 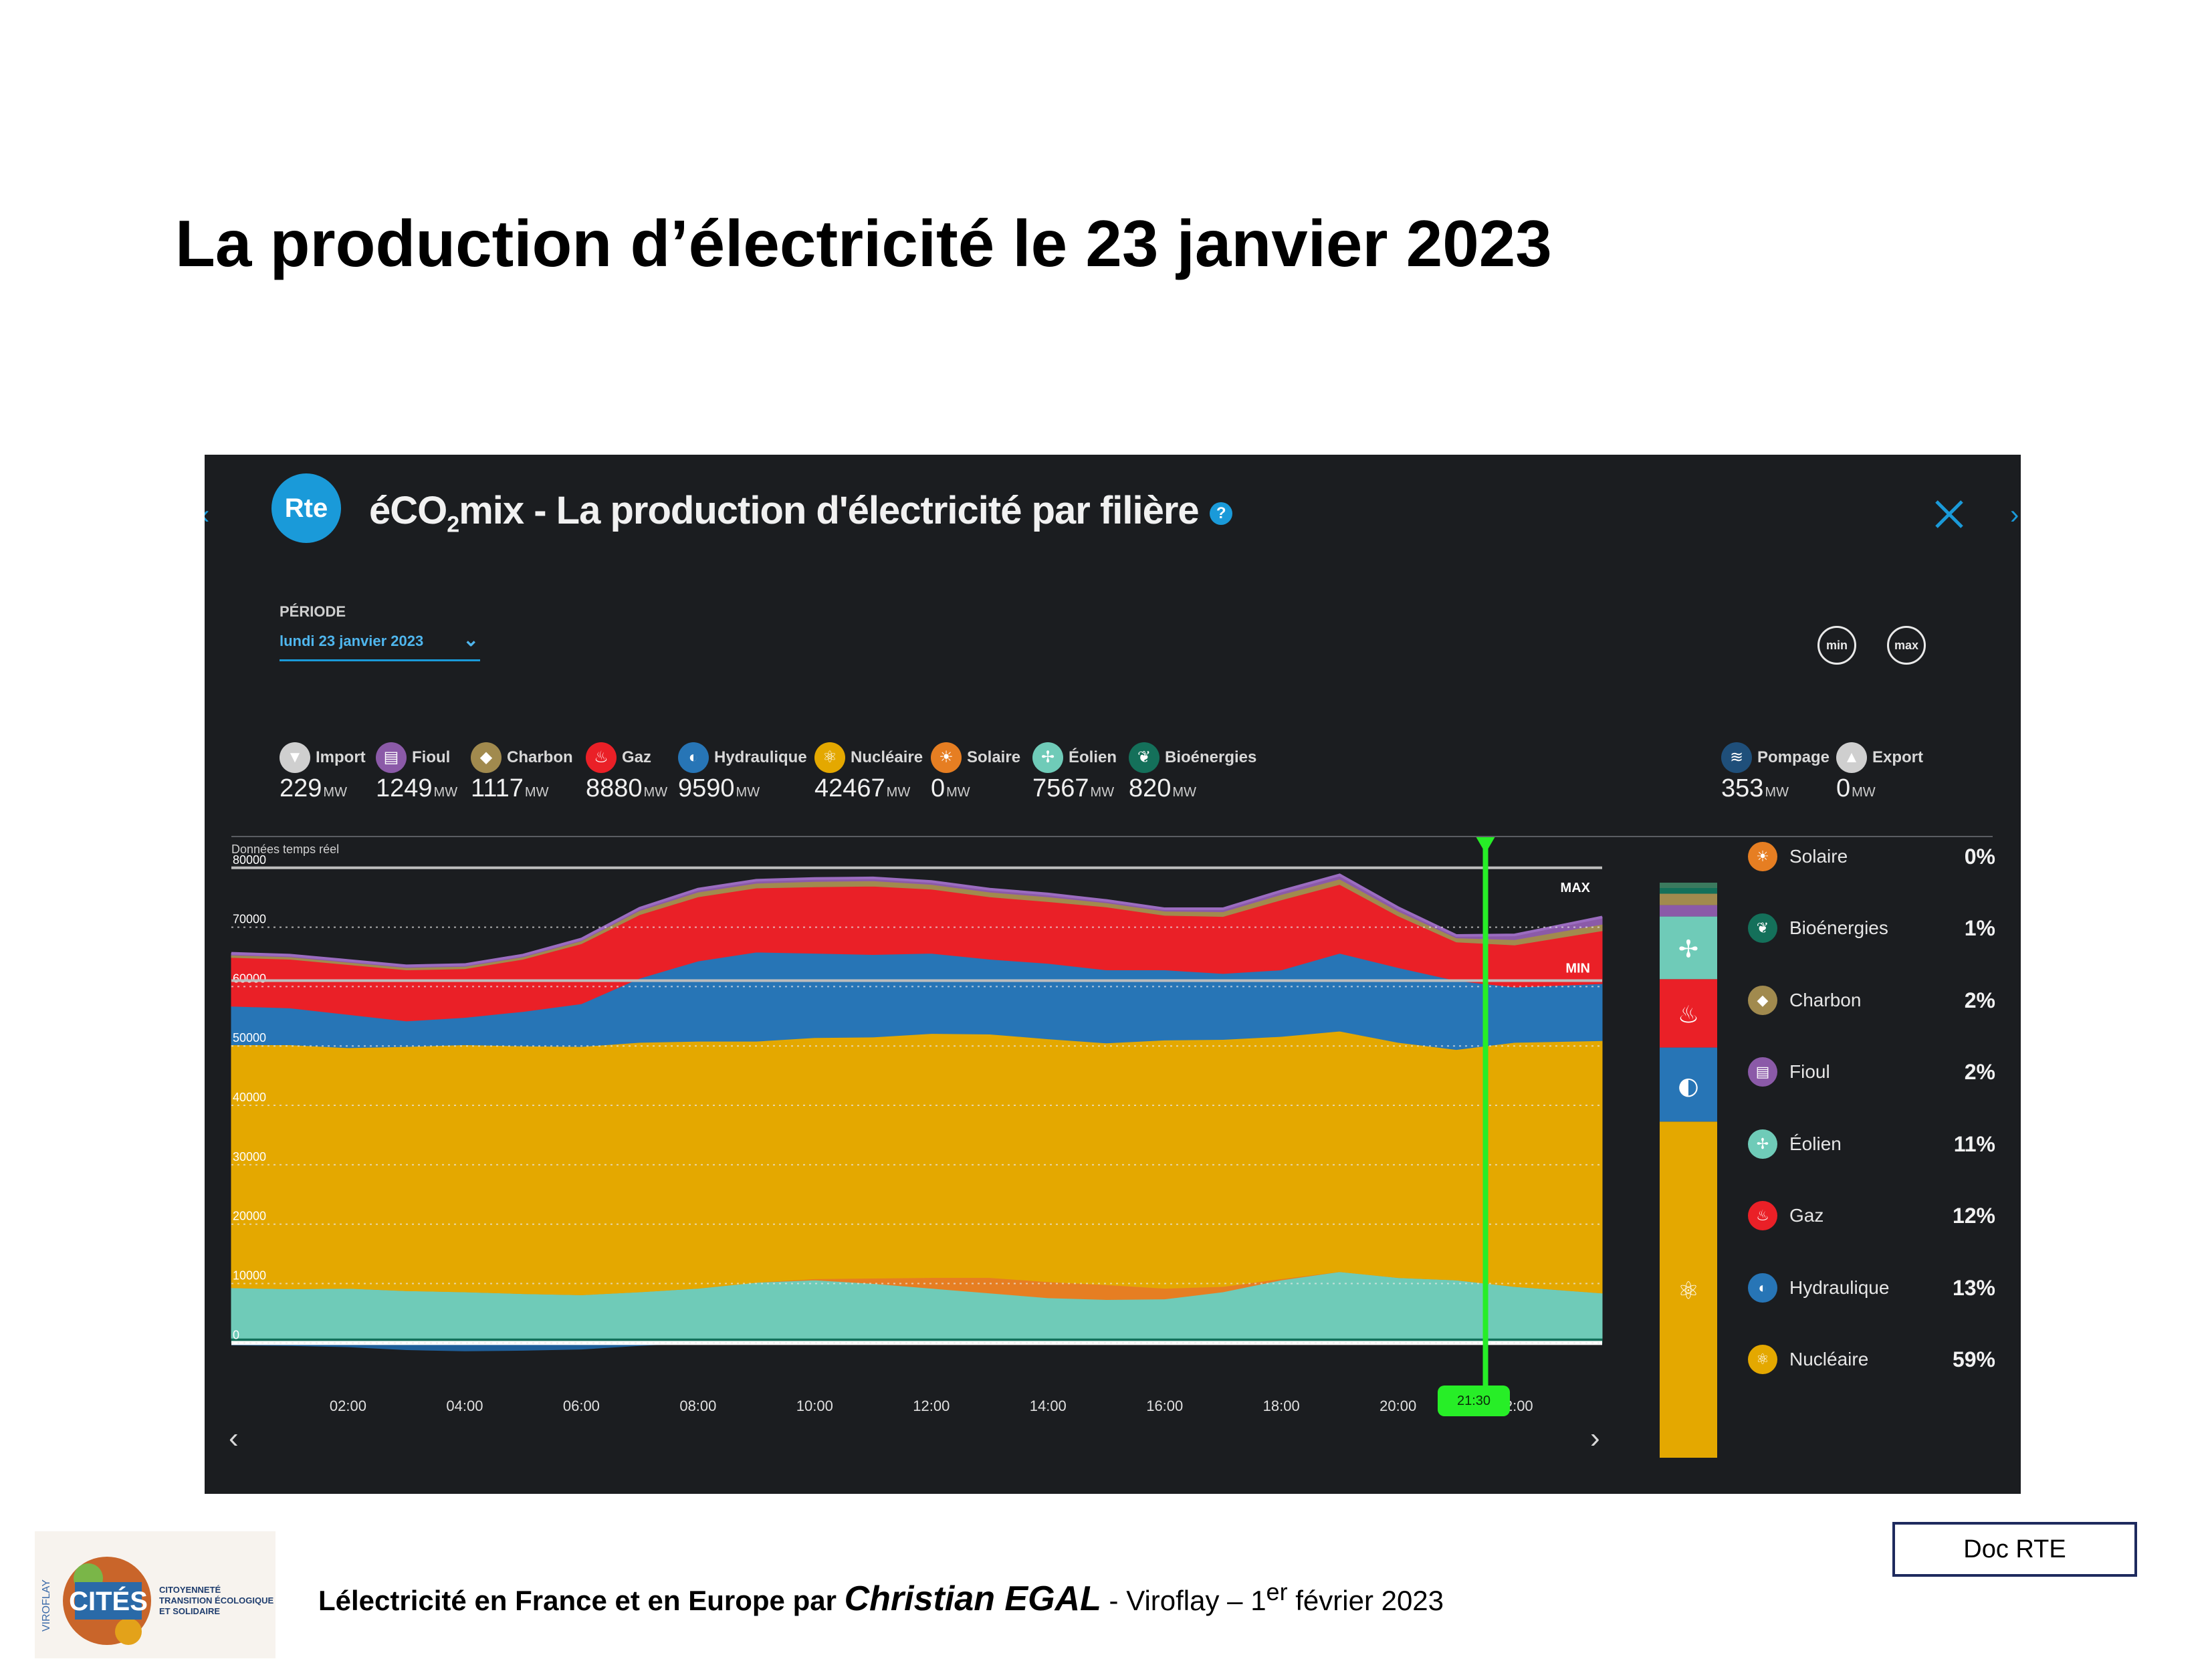 I want to click on min-button: min, so click(x=1836, y=645).